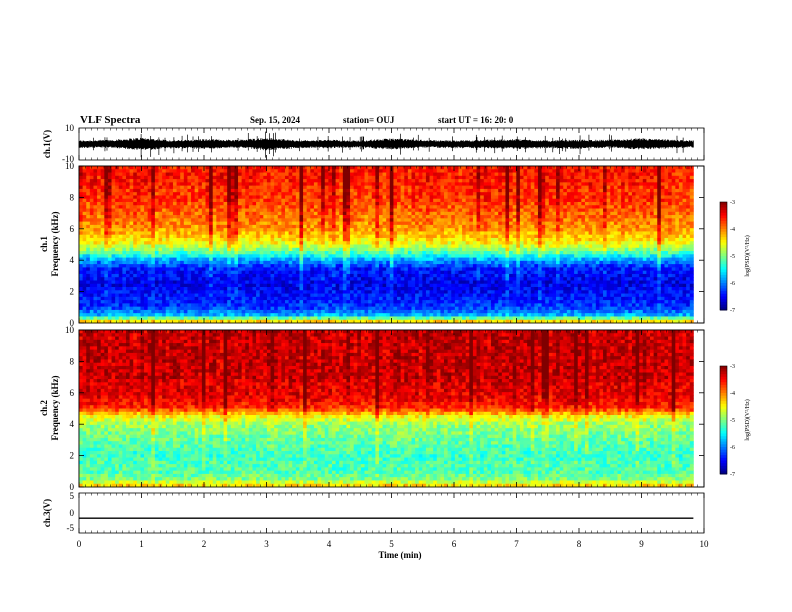 The image size is (792, 612). Describe the element at coordinates (110, 120) in the screenshot. I see `chart-title: VLF Spectra` at that location.